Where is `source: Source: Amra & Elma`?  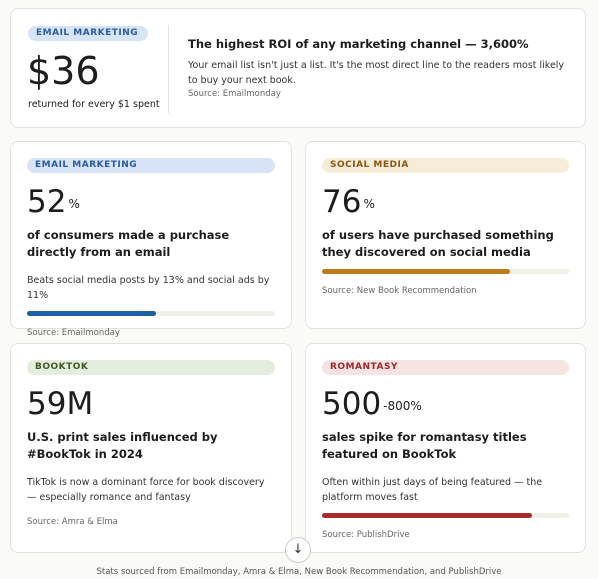 source: Source: Amra & Elma is located at coordinates (72, 522).